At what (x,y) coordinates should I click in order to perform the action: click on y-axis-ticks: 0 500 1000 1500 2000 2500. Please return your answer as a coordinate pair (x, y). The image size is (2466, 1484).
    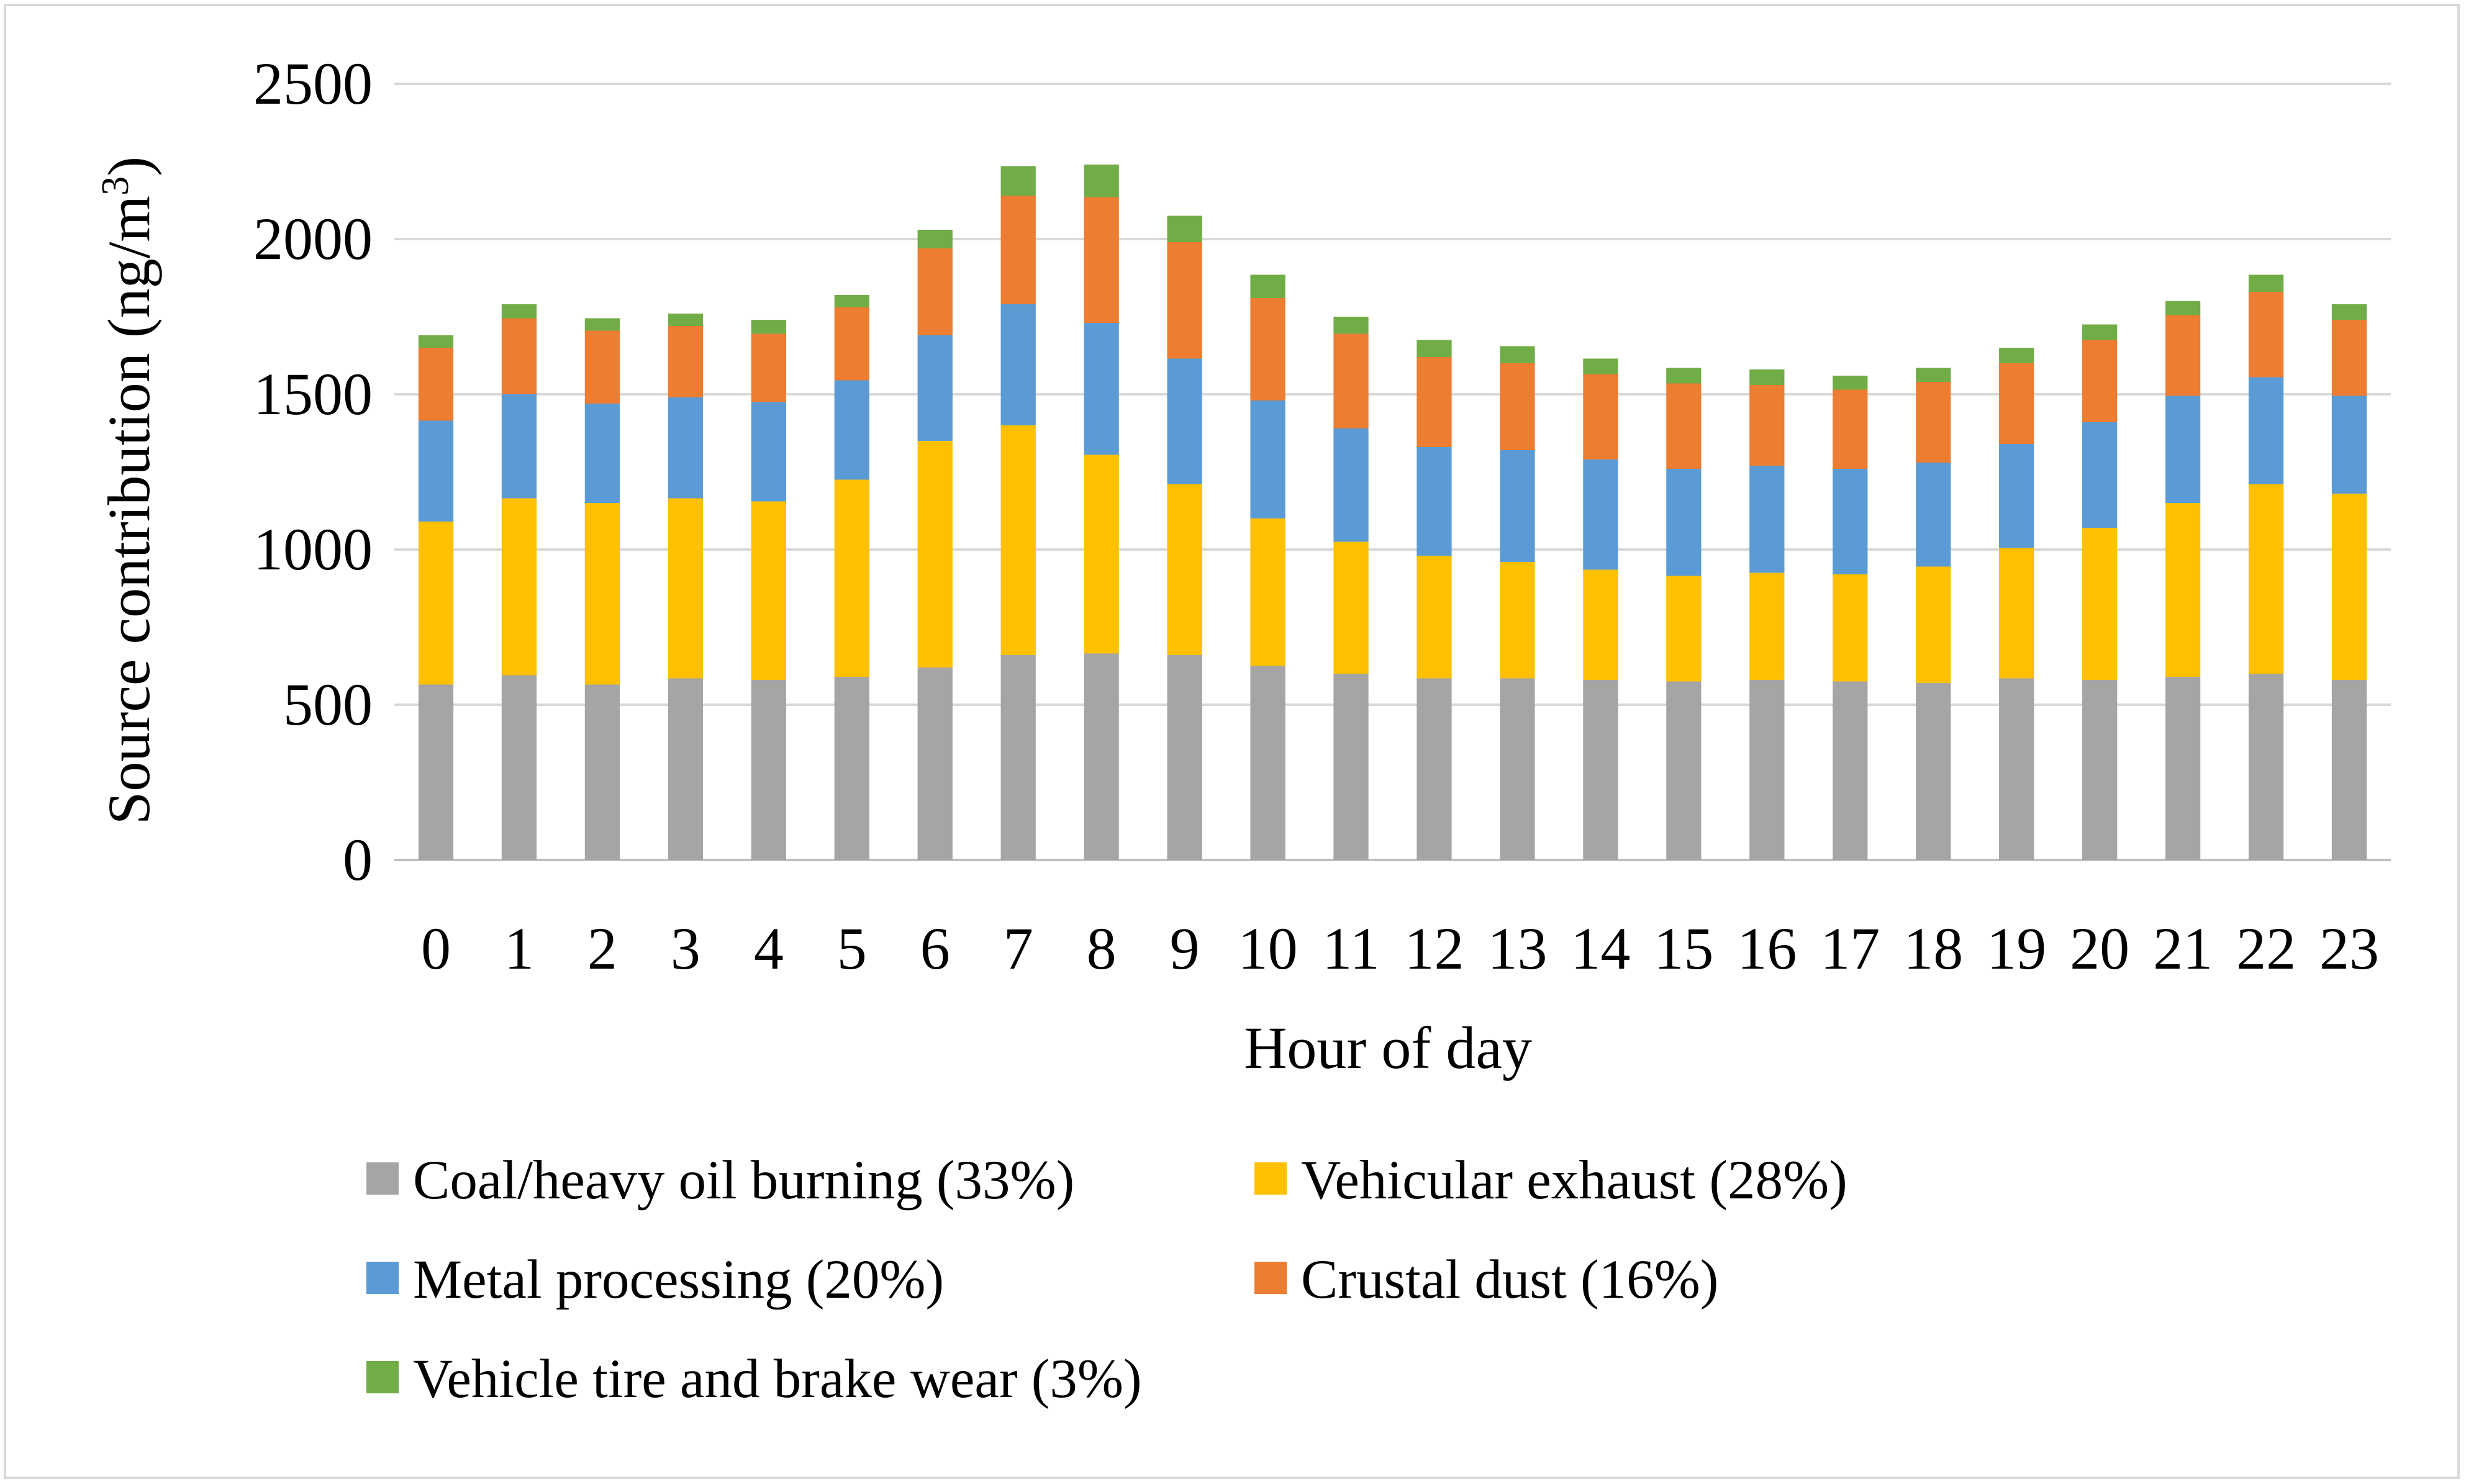
    Looking at the image, I should click on (313, 471).